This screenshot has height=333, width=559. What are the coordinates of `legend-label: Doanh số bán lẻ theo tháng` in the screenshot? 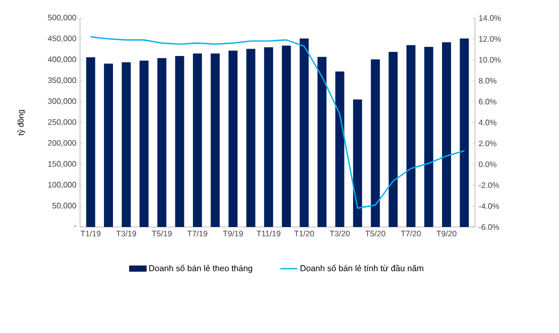 It's located at (200, 268).